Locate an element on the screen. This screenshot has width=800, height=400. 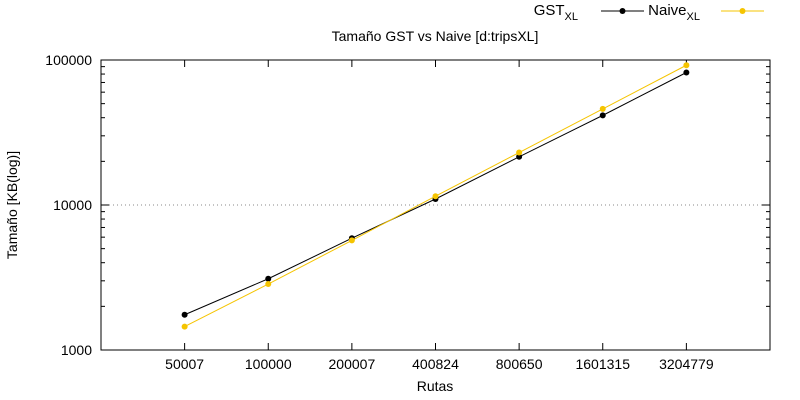
x-tick-label: 100000 is located at coordinates (268, 364).